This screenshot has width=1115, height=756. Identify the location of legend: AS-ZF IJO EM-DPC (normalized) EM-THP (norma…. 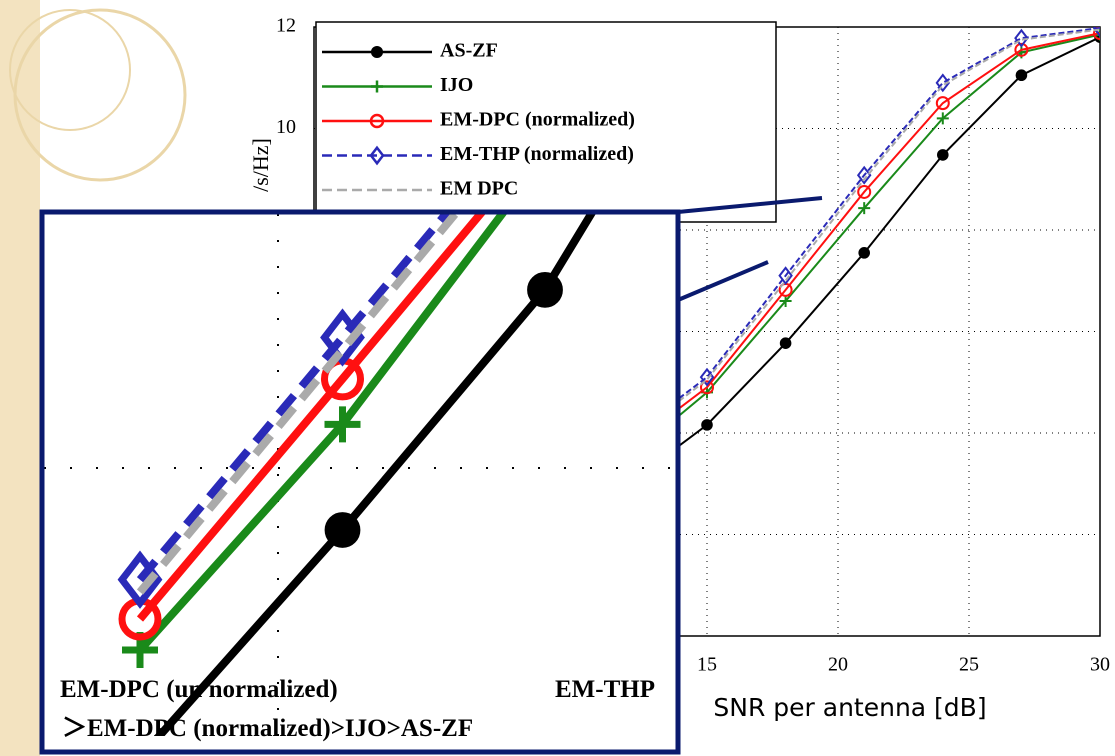
(546, 122).